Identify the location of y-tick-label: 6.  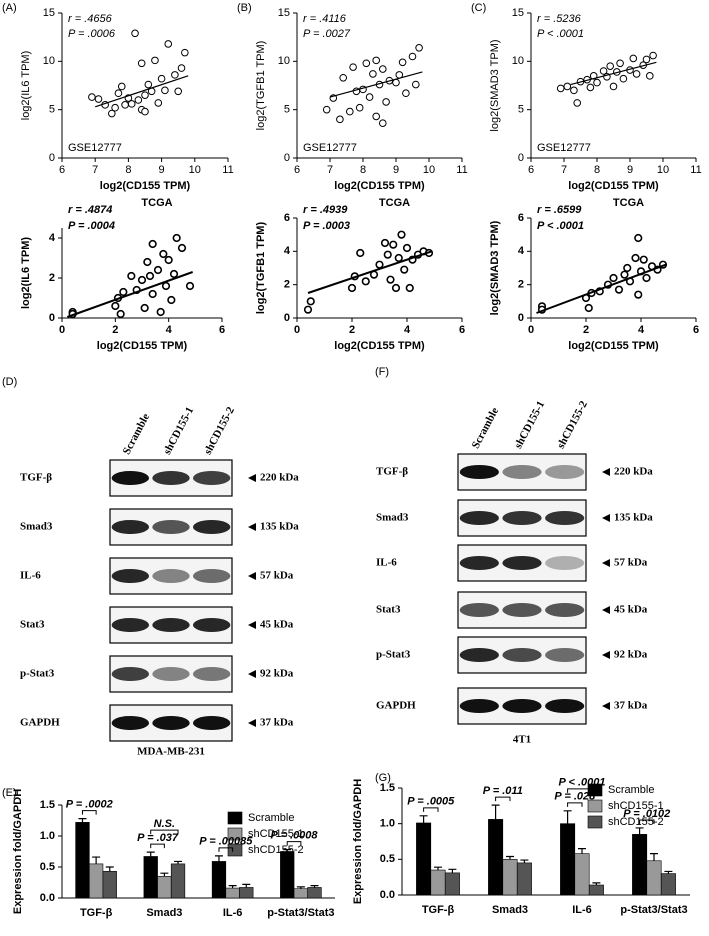
(287, 218).